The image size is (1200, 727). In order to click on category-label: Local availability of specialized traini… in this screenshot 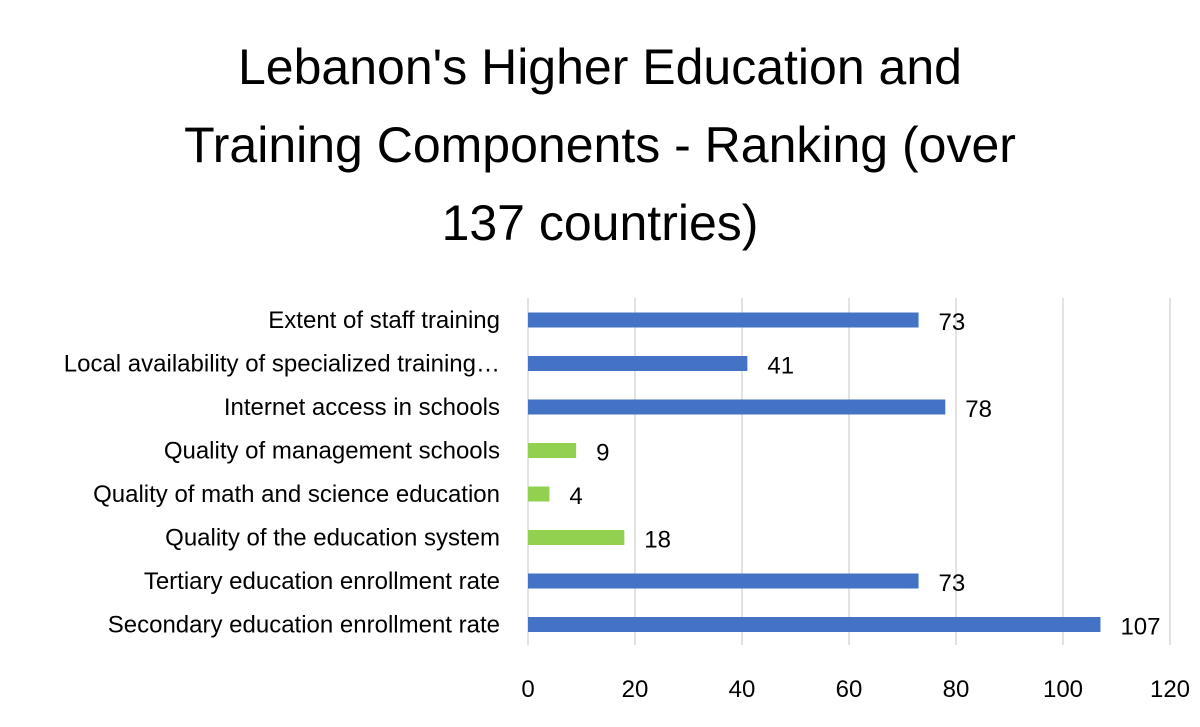, I will do `click(282, 364)`.